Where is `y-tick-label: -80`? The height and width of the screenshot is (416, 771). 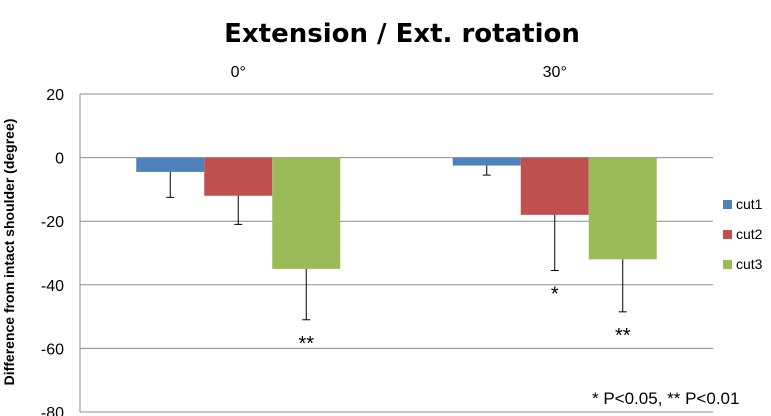
y-tick-label: -80 is located at coordinates (52, 410).